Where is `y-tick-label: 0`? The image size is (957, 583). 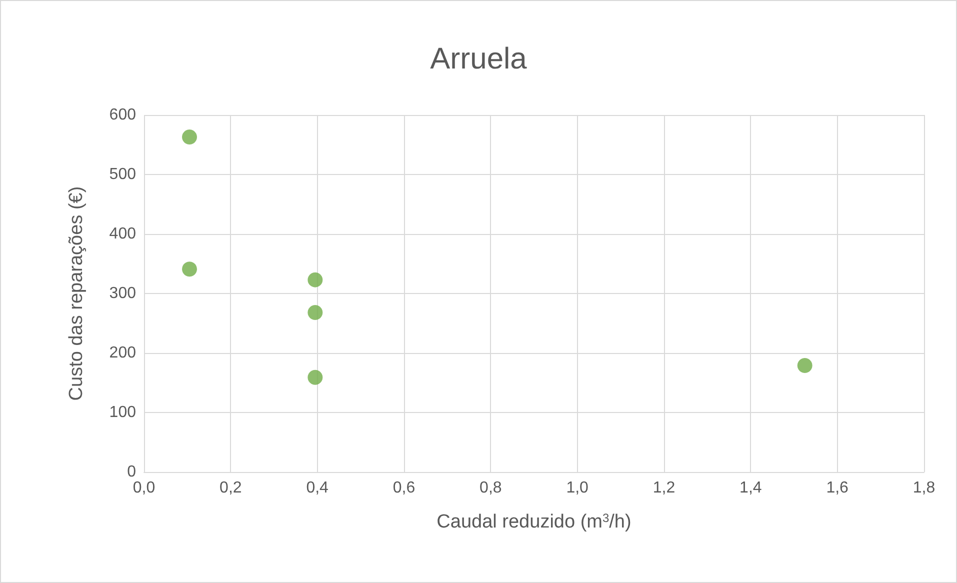
y-tick-label: 0 is located at coordinates (131, 472).